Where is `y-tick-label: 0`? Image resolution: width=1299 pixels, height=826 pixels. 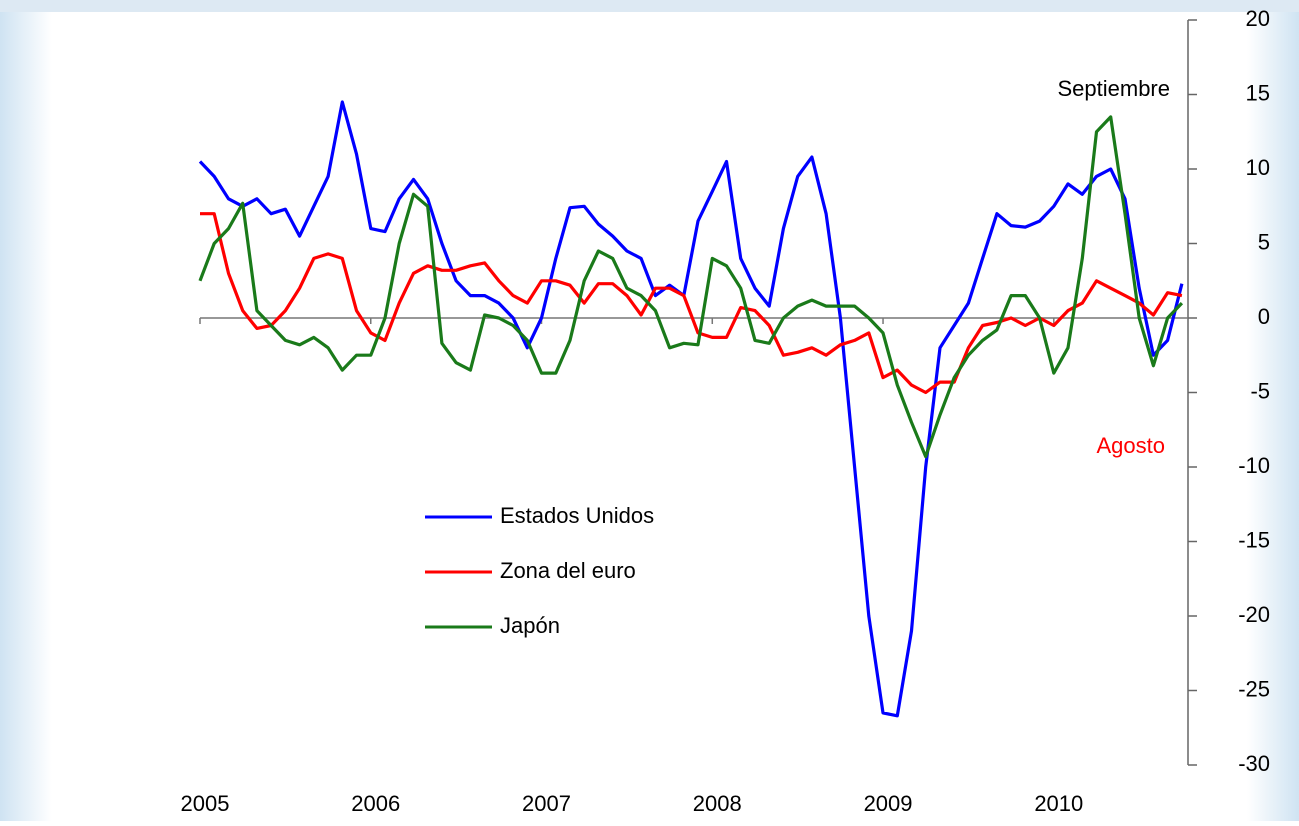
y-tick-label: 0 is located at coordinates (1264, 316).